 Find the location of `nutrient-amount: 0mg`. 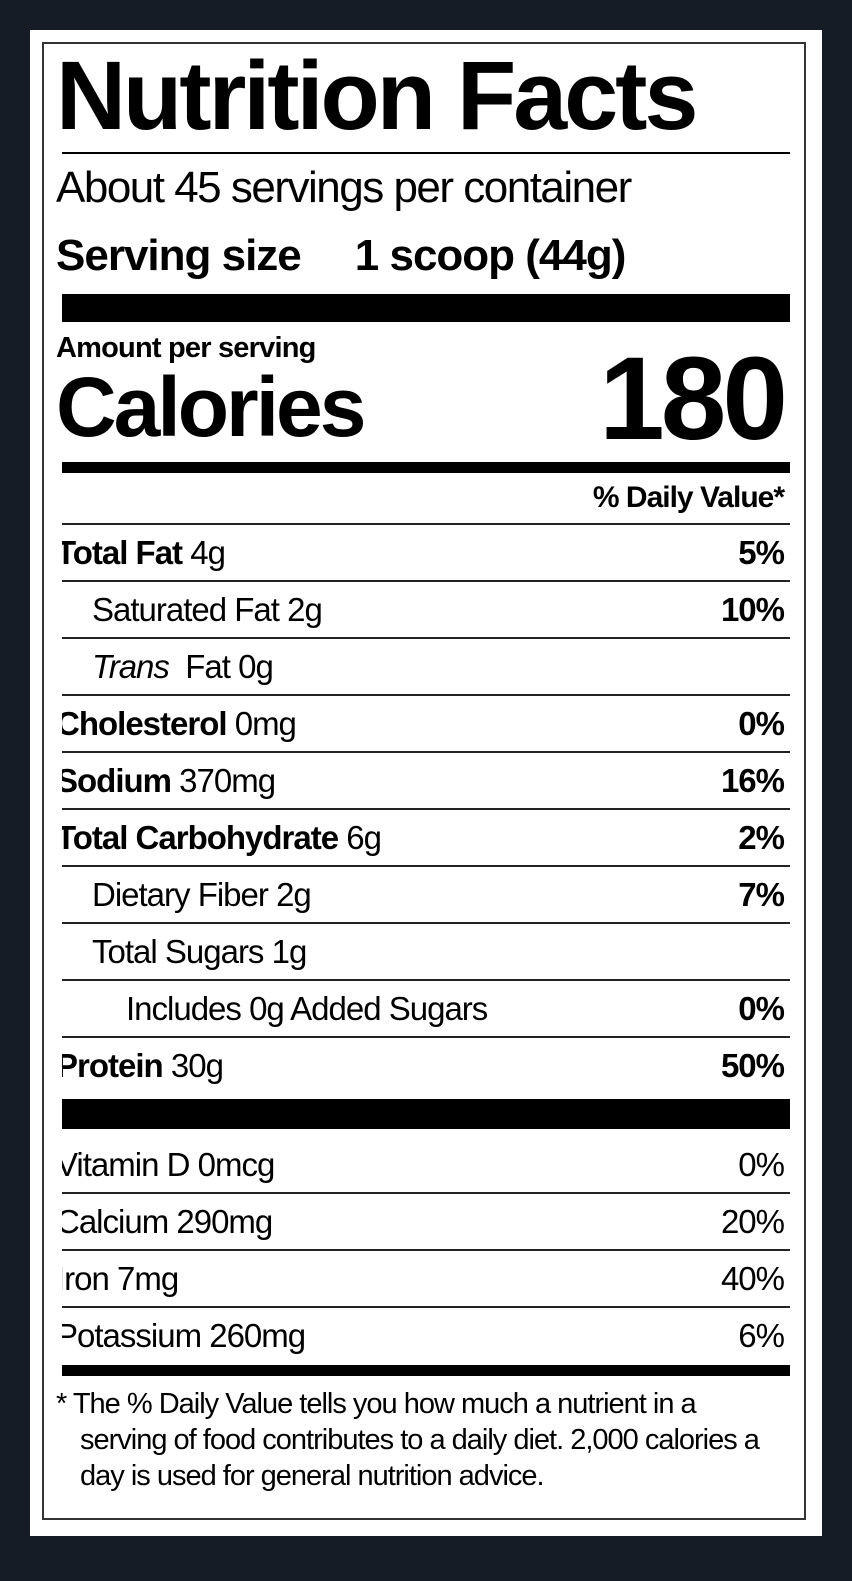

nutrient-amount: 0mg is located at coordinates (265, 723).